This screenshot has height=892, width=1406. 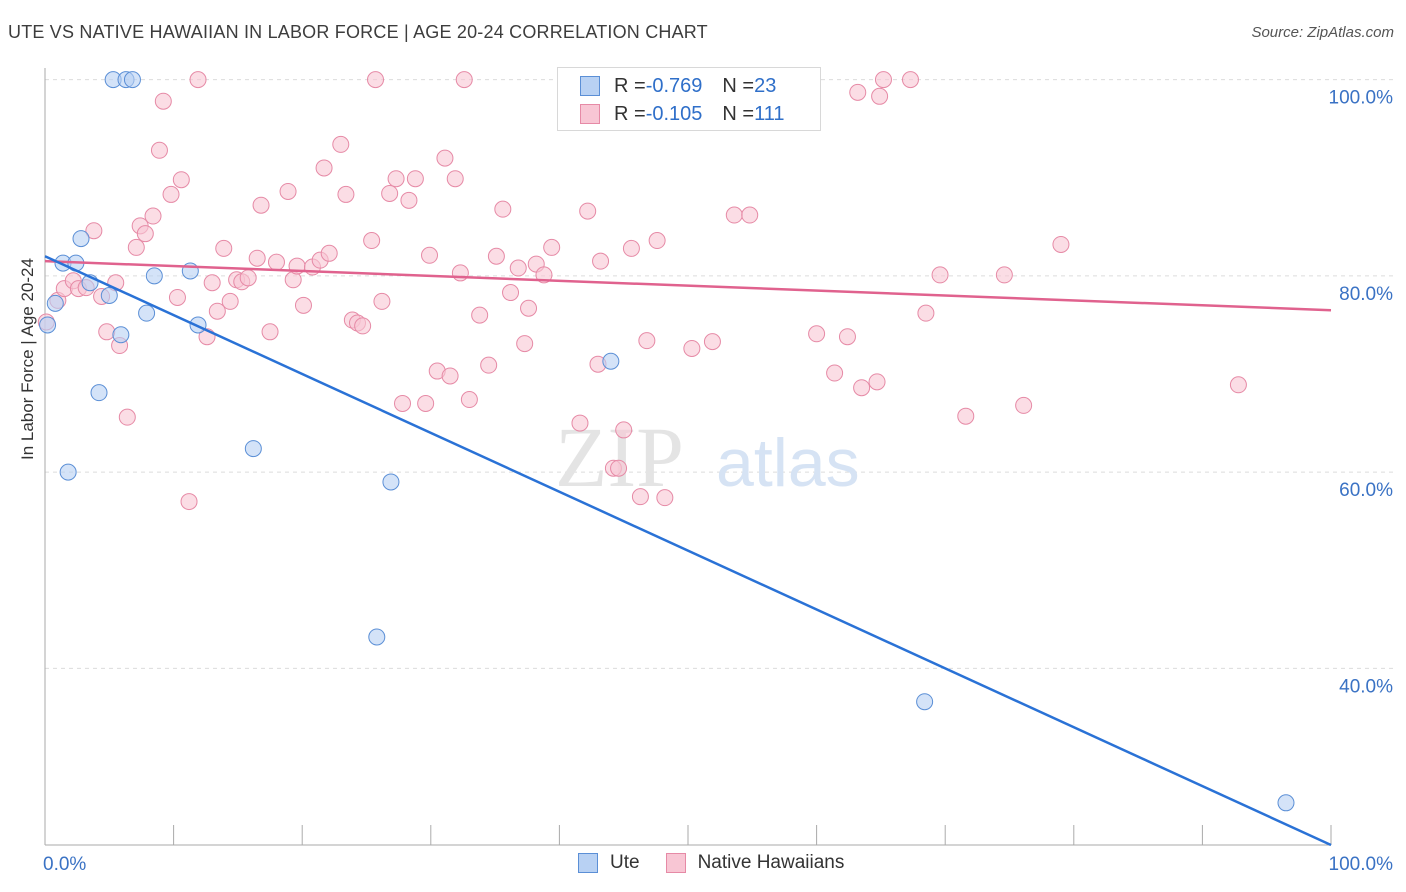 I want to click on ute-r-label: R =, so click(x=630, y=85).